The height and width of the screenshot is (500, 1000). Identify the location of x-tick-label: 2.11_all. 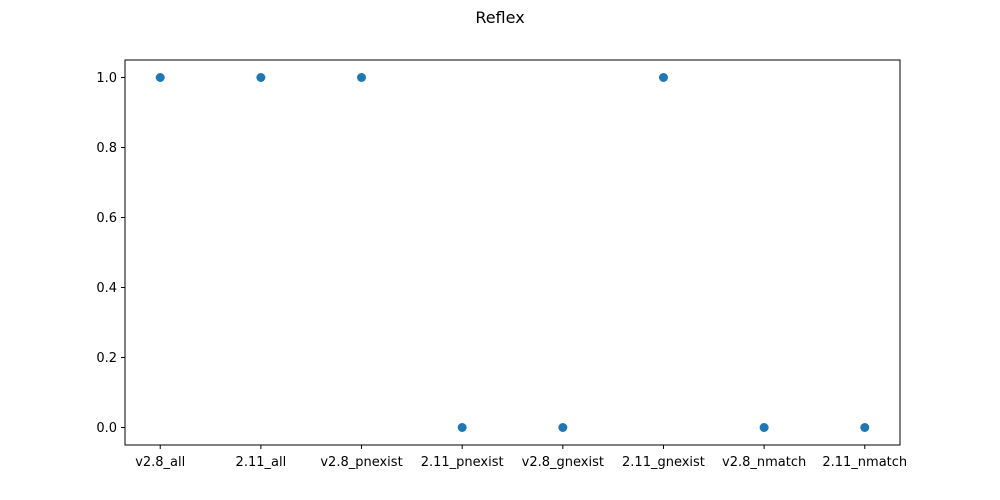
(261, 462).